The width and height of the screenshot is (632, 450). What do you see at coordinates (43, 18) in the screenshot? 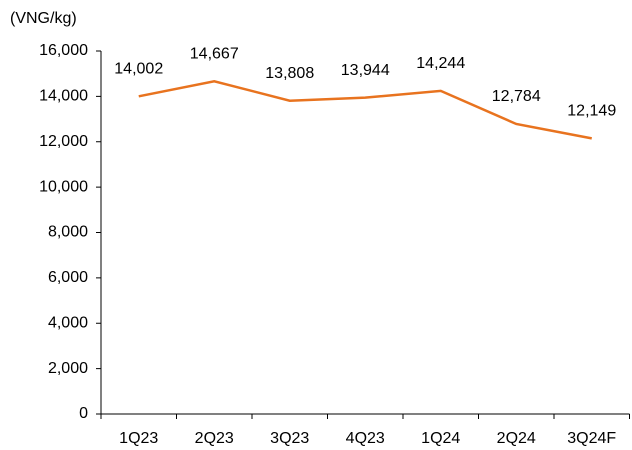
I see `y-axis-label: (VNG/kg)` at bounding box center [43, 18].